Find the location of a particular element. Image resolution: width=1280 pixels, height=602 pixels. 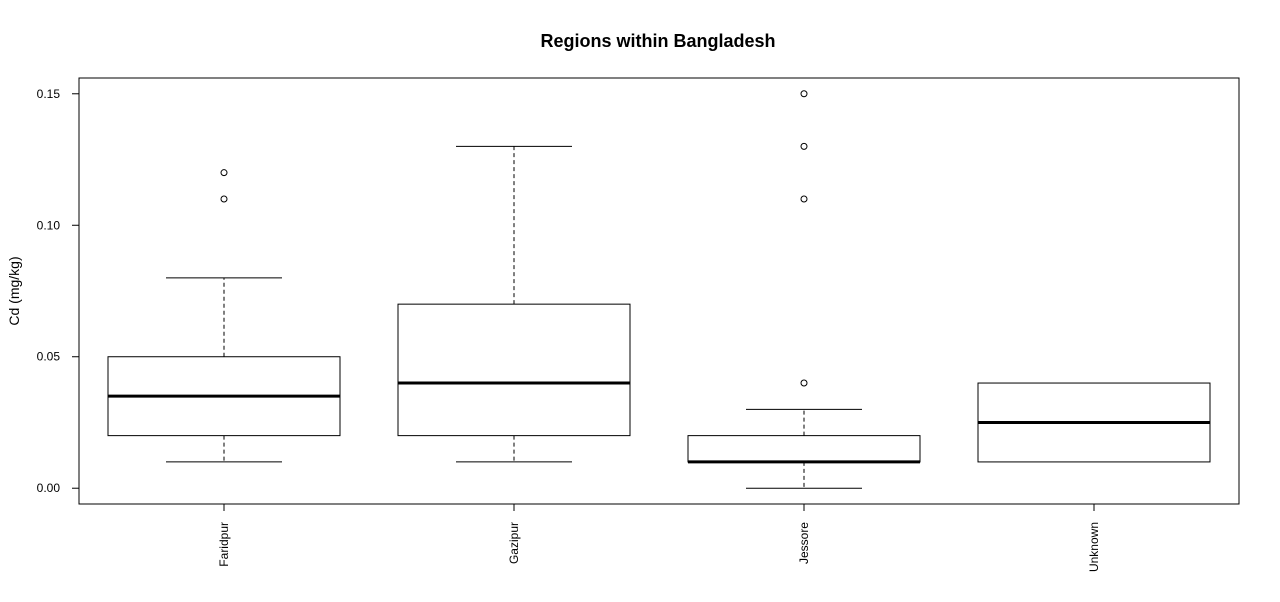

box-unknown is located at coordinates (1094, 422).